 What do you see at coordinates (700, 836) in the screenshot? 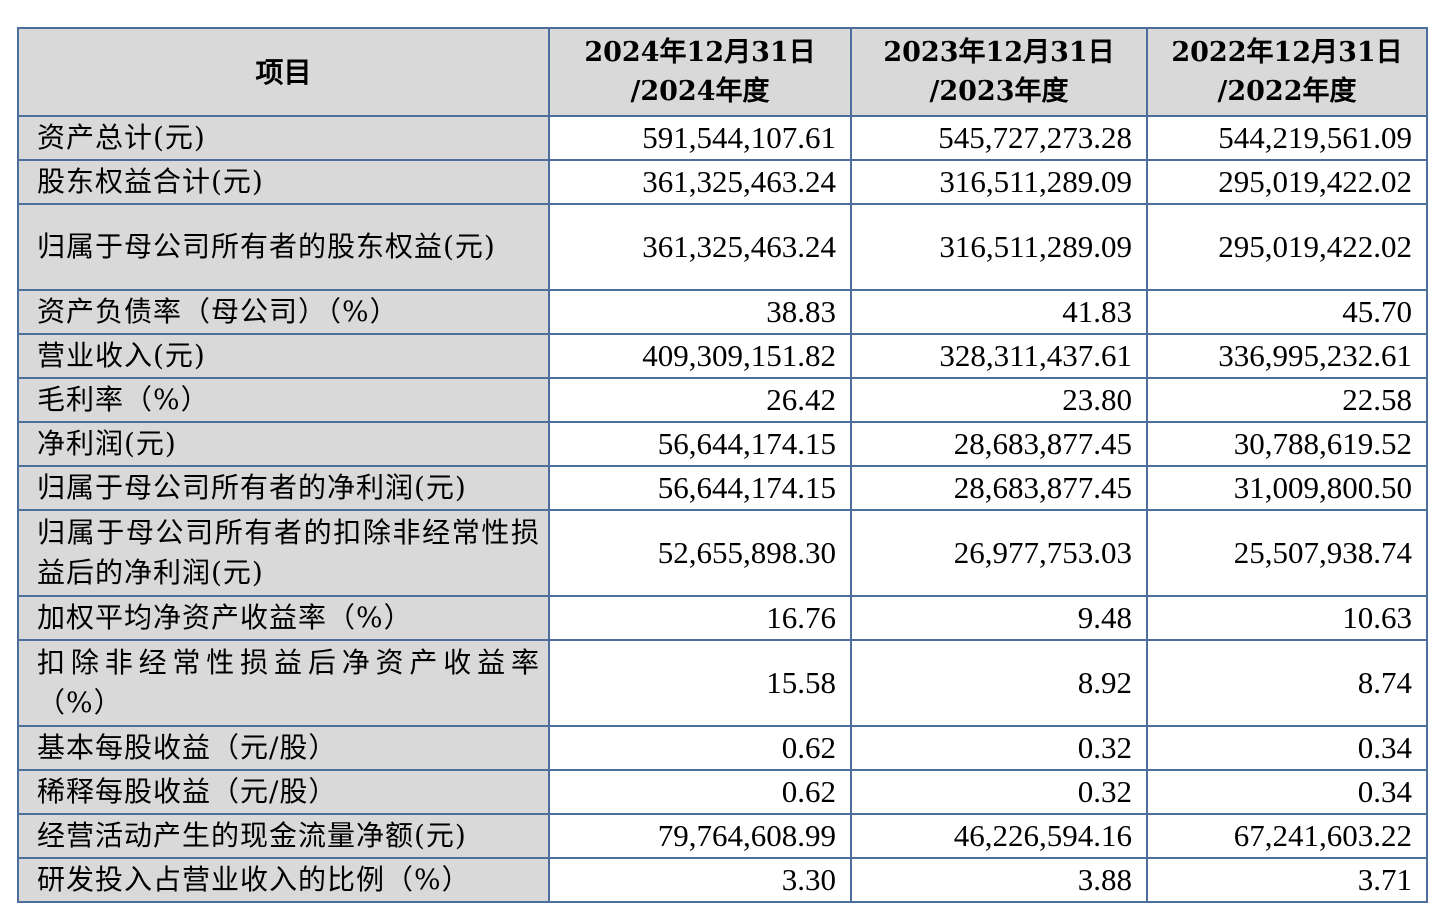
I see `value-2024: 79,764,608.99` at bounding box center [700, 836].